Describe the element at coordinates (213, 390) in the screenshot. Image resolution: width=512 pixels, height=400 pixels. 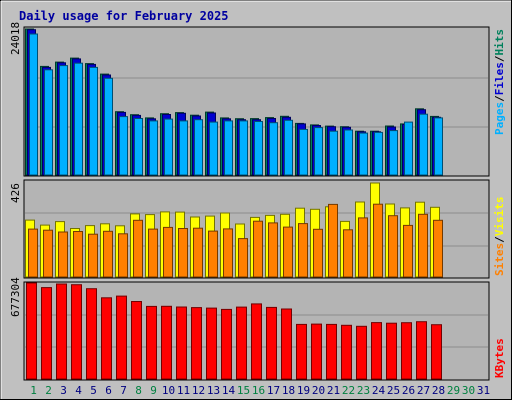
I see `x-tick-label: 13` at that location.